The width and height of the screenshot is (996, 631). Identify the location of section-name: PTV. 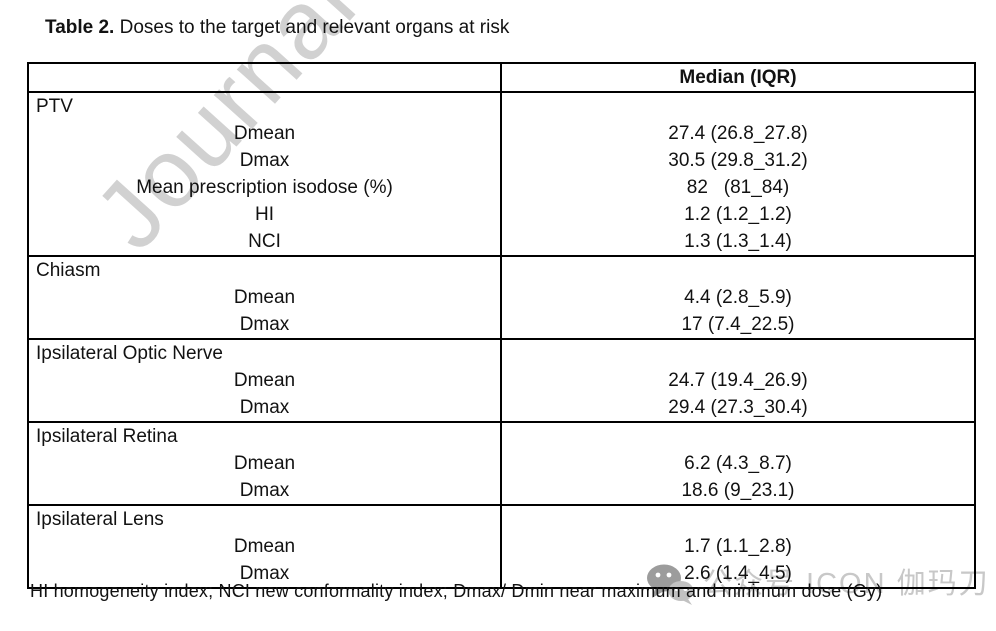
(54, 106).